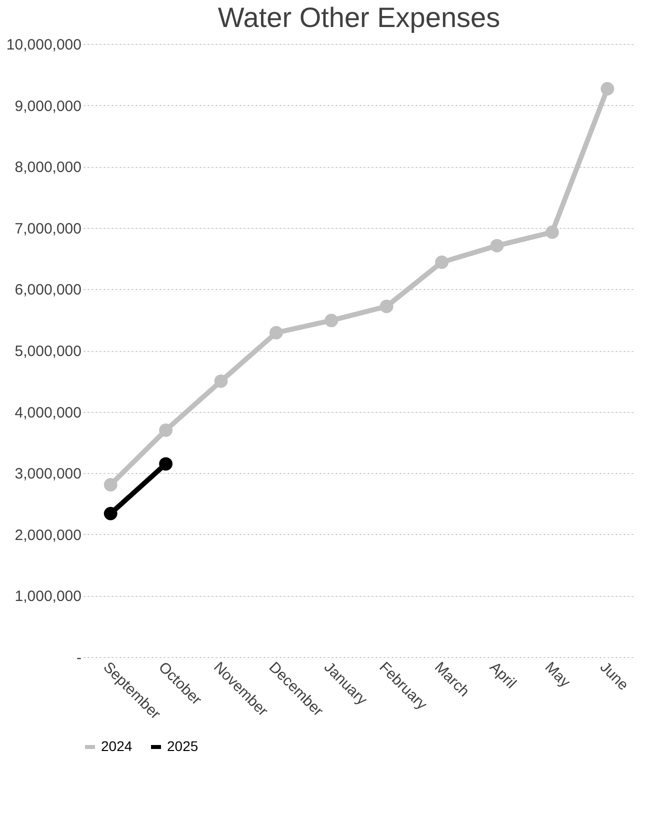 The height and width of the screenshot is (821, 654). Describe the element at coordinates (48, 597) in the screenshot. I see `y-tick-label: 1,000,000` at that location.